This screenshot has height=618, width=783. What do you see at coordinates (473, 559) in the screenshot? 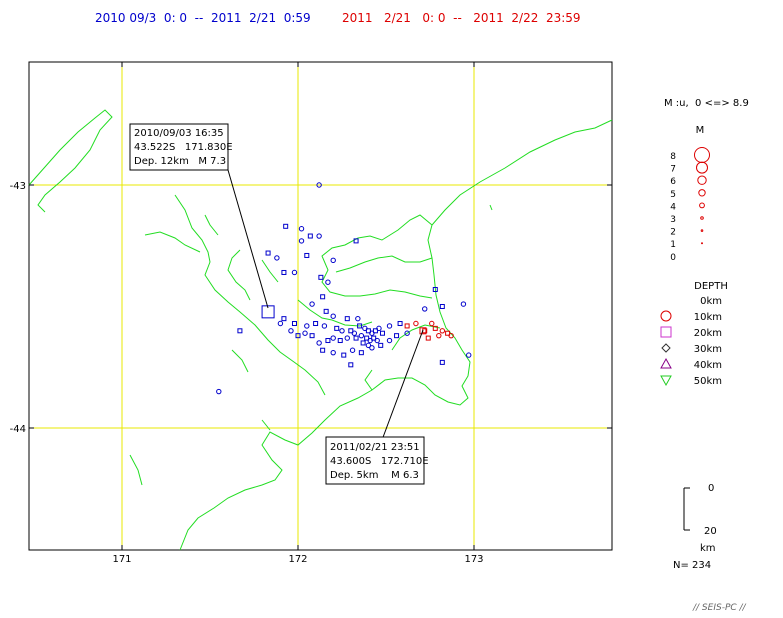
I see `lon-label-173: 173` at bounding box center [473, 559].